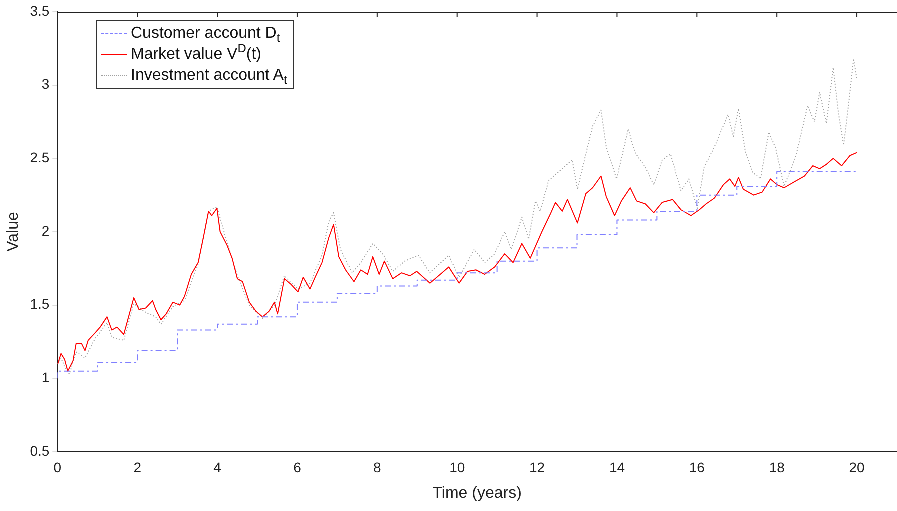 This screenshot has width=897, height=511. What do you see at coordinates (138, 467) in the screenshot?
I see `x-tick-label: 2` at bounding box center [138, 467].